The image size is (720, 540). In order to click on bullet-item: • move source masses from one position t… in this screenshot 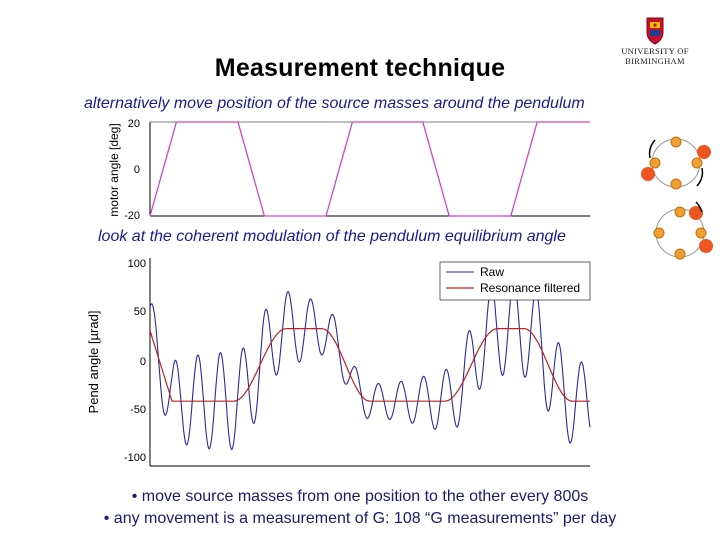, I will do `click(360, 496)`.